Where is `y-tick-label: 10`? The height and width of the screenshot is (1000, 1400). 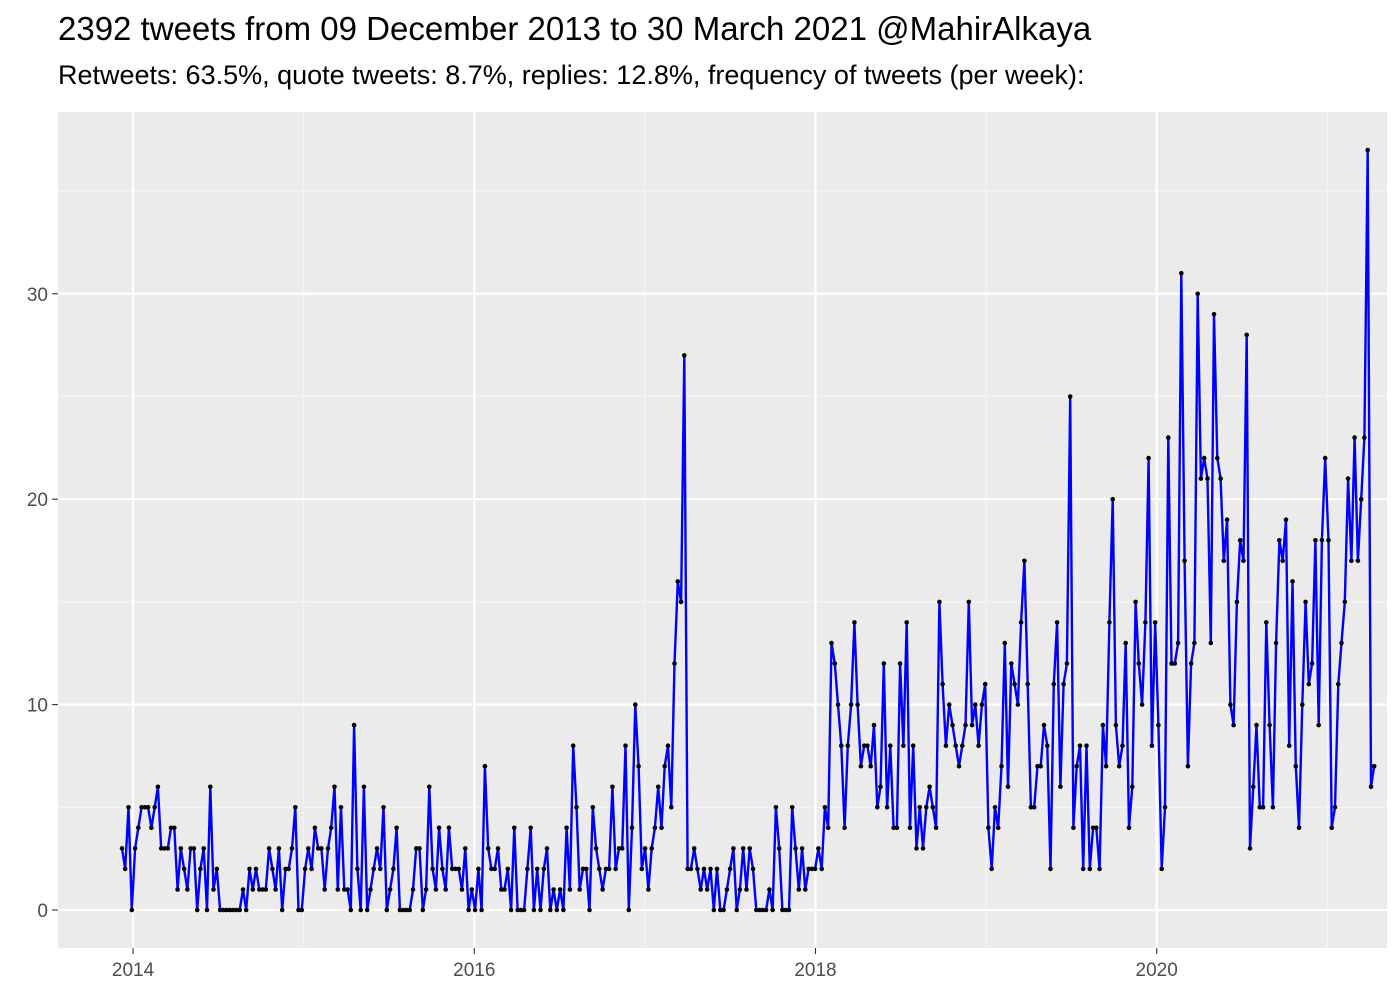 y-tick-label: 10 is located at coordinates (37, 706).